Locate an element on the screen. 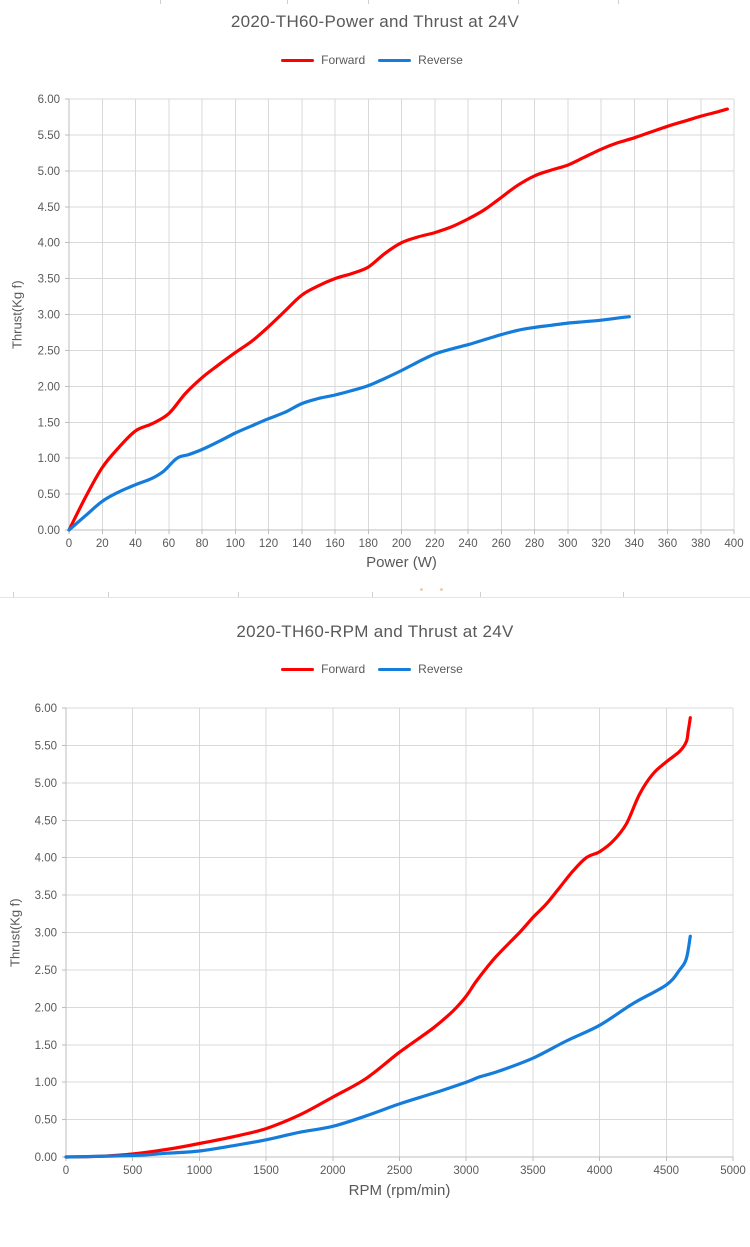 Image resolution: width=750 pixels, height=1247 pixels. svg-text: 2500 is located at coordinates (400, 1171).